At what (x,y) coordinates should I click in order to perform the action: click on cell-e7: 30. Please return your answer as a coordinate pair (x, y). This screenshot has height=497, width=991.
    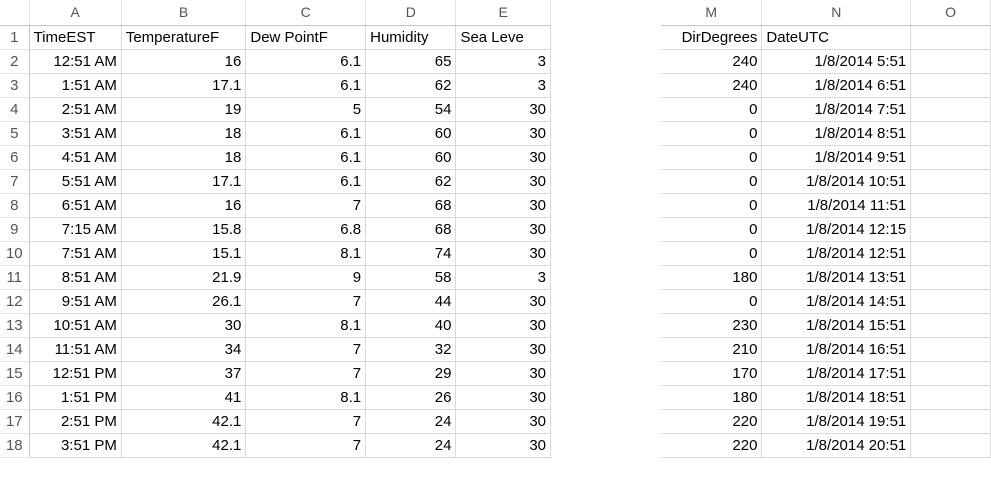
    Looking at the image, I should click on (503, 181).